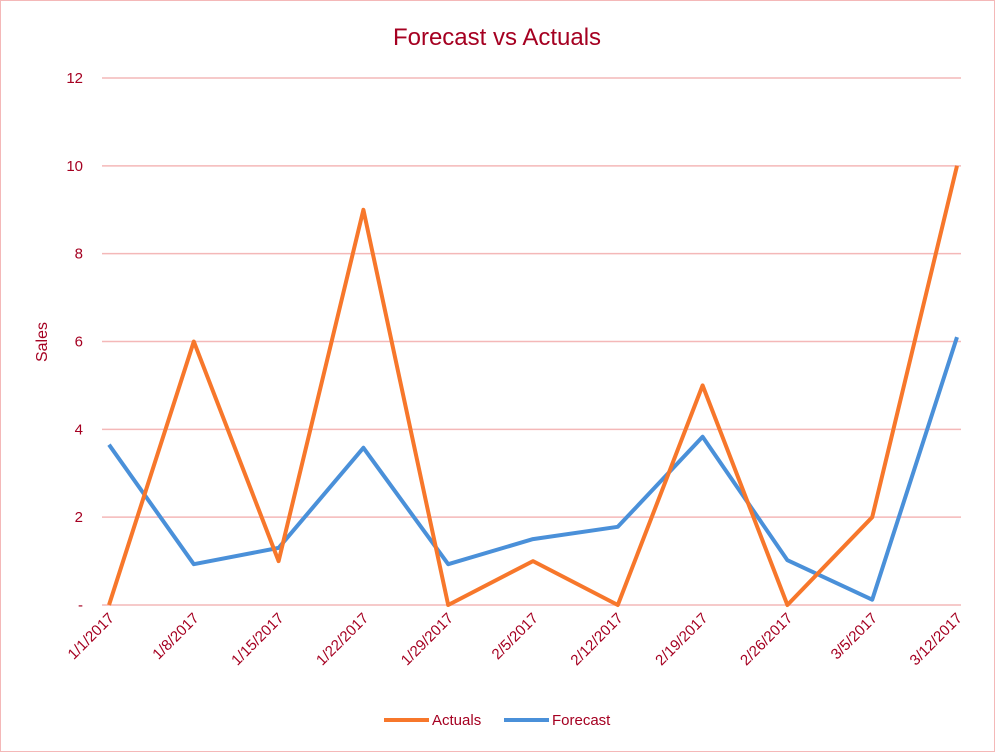 The image size is (995, 752). What do you see at coordinates (766, 639) in the screenshot?
I see `x-tick-label: 2/26/2017` at bounding box center [766, 639].